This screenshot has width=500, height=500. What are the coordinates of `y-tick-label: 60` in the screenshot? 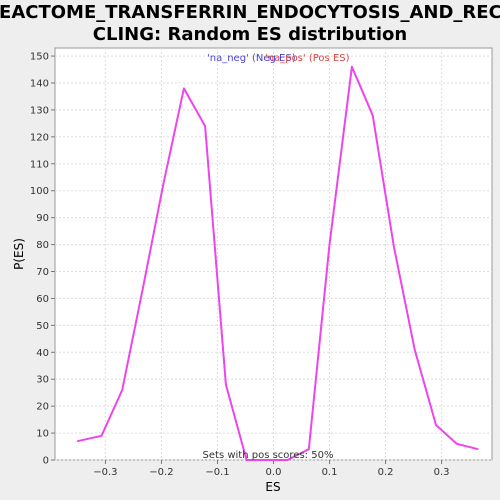 It's located at (42, 299).